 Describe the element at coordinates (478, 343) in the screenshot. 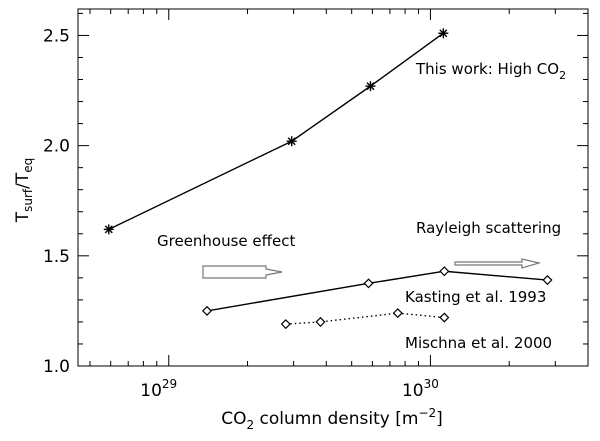

I see `annotation-mischna: Mischna et al. 2000` at that location.